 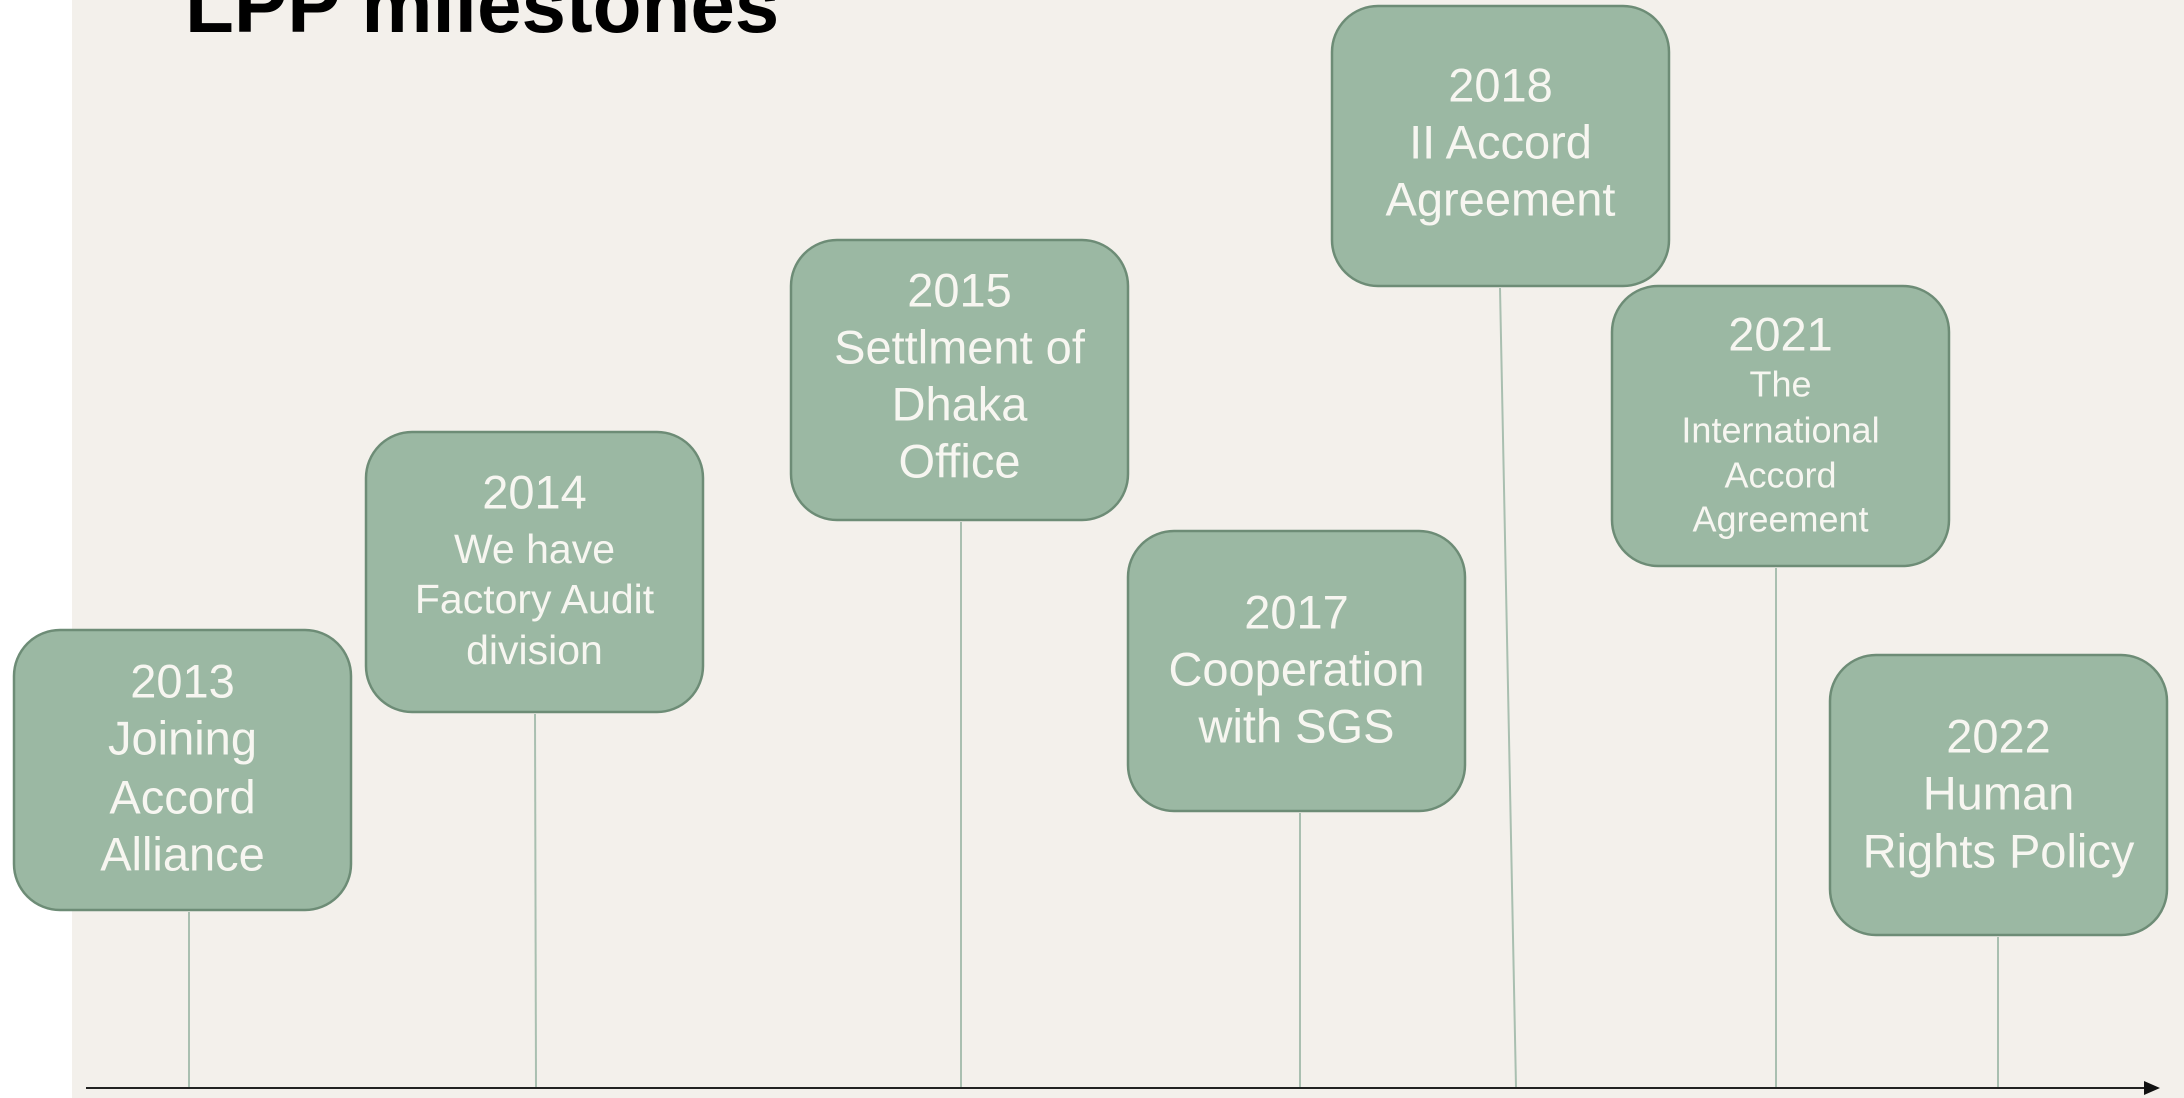 What do you see at coordinates (959, 289) in the screenshot?
I see `milestone-year: 2015` at bounding box center [959, 289].